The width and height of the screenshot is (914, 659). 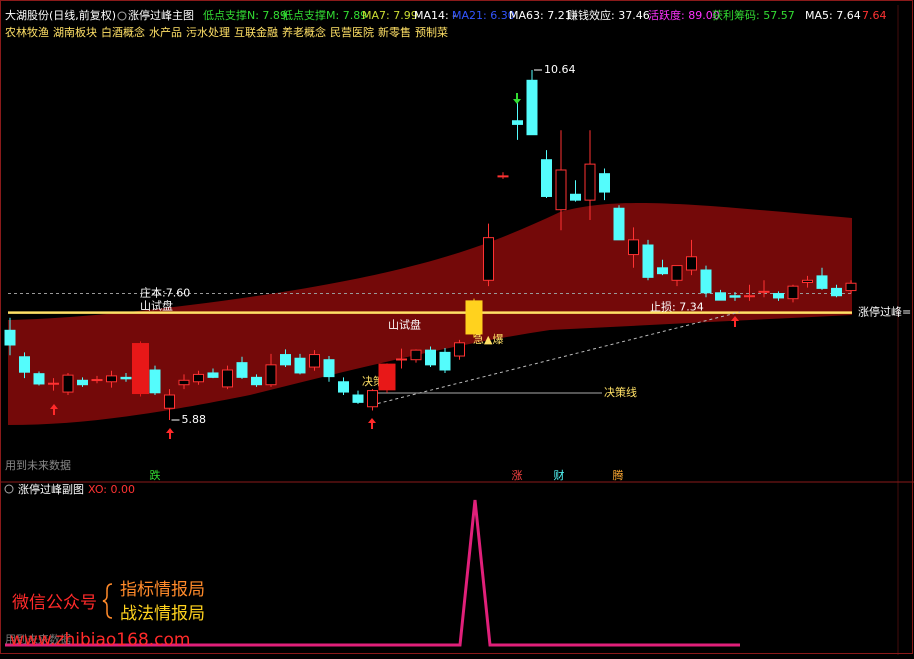 What do you see at coordinates (431, 32) in the screenshot?
I see `tag: 预制菜` at bounding box center [431, 32].